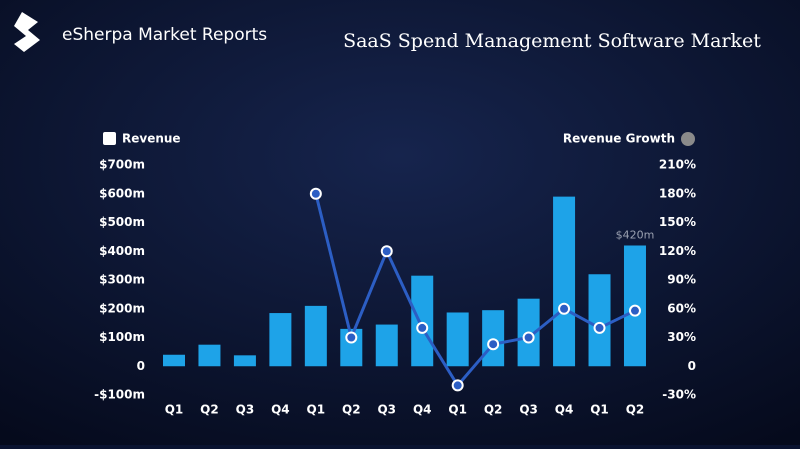  What do you see at coordinates (122, 251) in the screenshot?
I see `y-tick-label: $400m` at bounding box center [122, 251].